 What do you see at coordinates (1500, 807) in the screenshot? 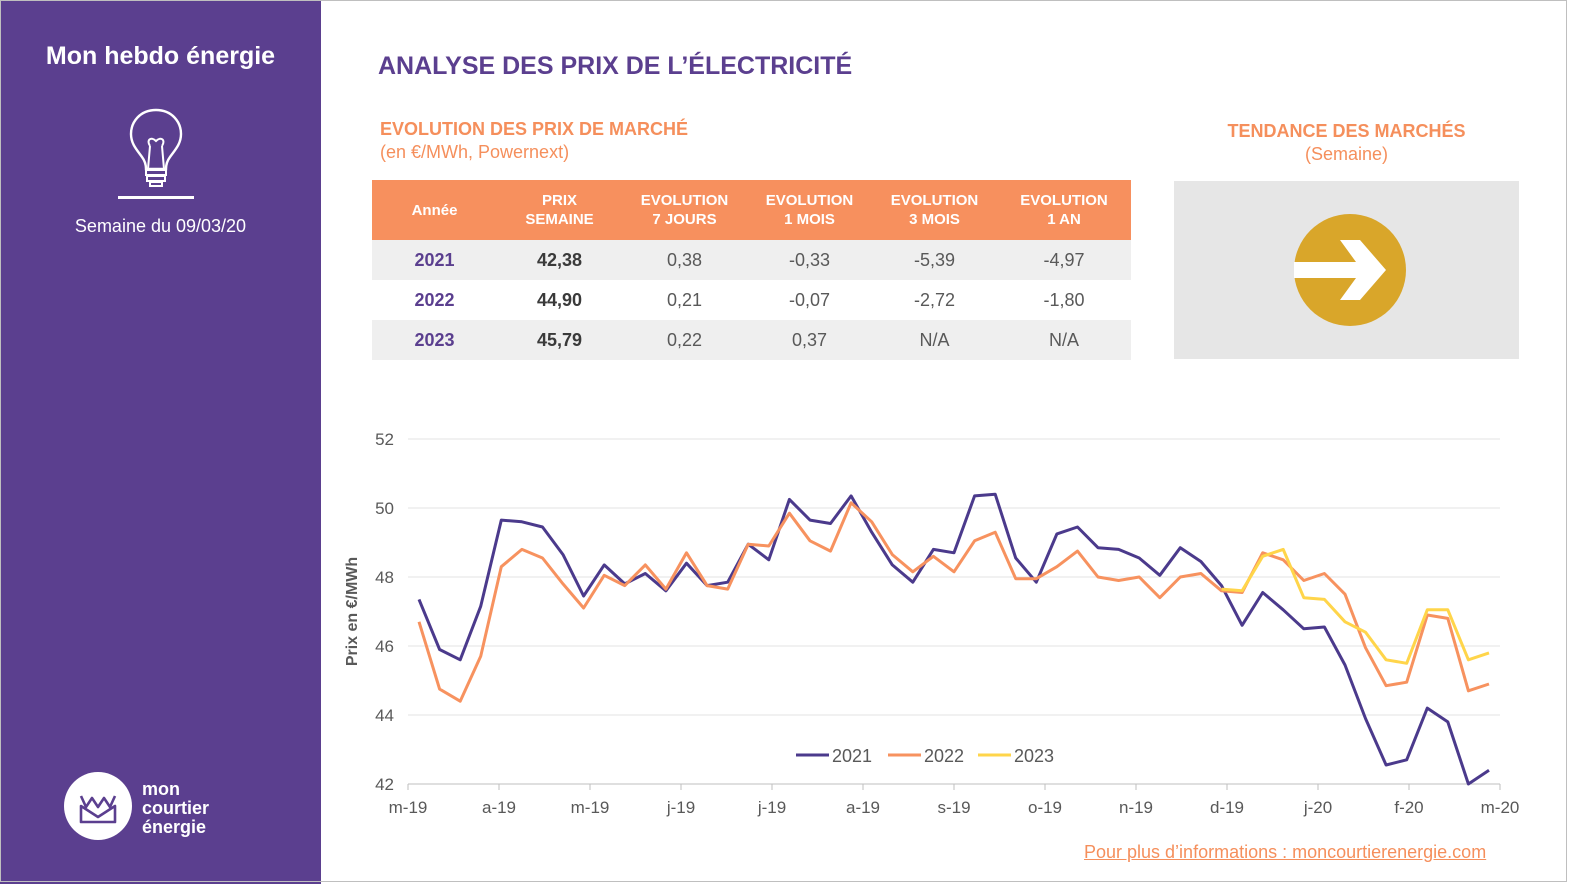
I see `x-tick-label: m-20` at bounding box center [1500, 807].